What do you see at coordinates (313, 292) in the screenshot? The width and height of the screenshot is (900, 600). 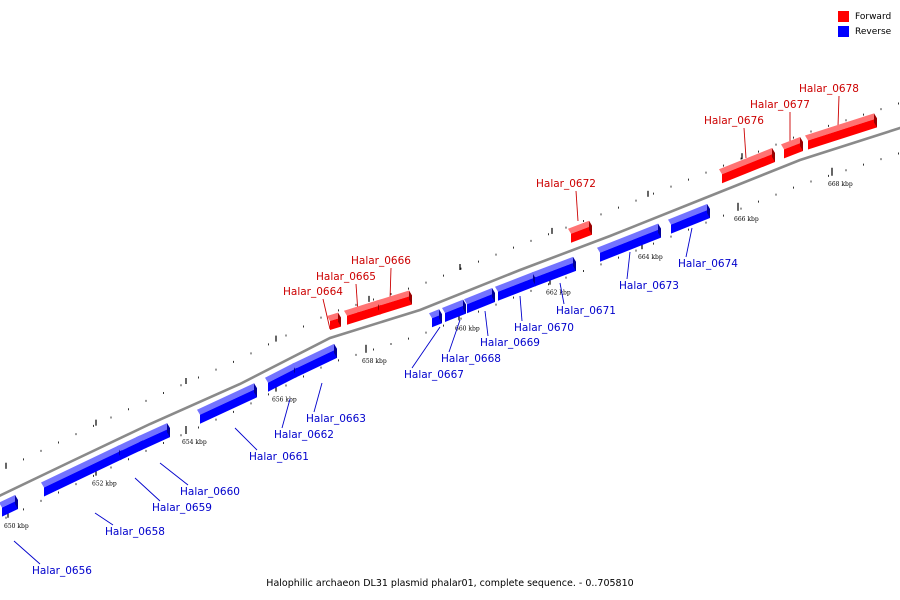 I see `gene-label: Halar_0664` at bounding box center [313, 292].